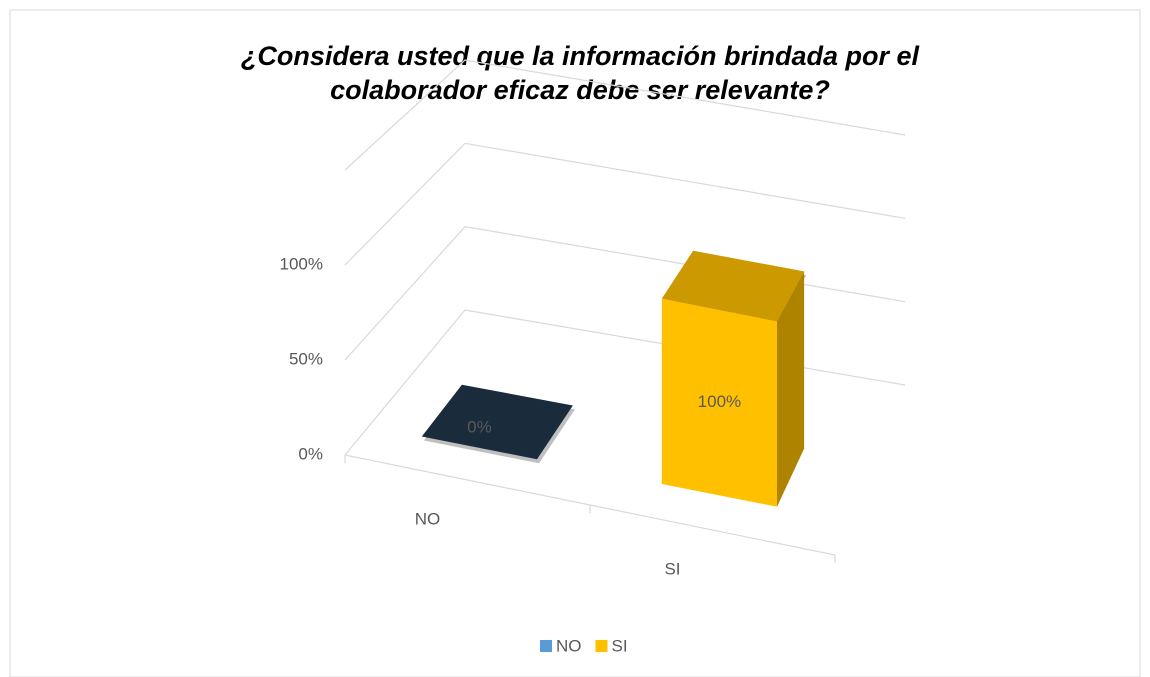  I want to click on grid-line, so click(625, 204).